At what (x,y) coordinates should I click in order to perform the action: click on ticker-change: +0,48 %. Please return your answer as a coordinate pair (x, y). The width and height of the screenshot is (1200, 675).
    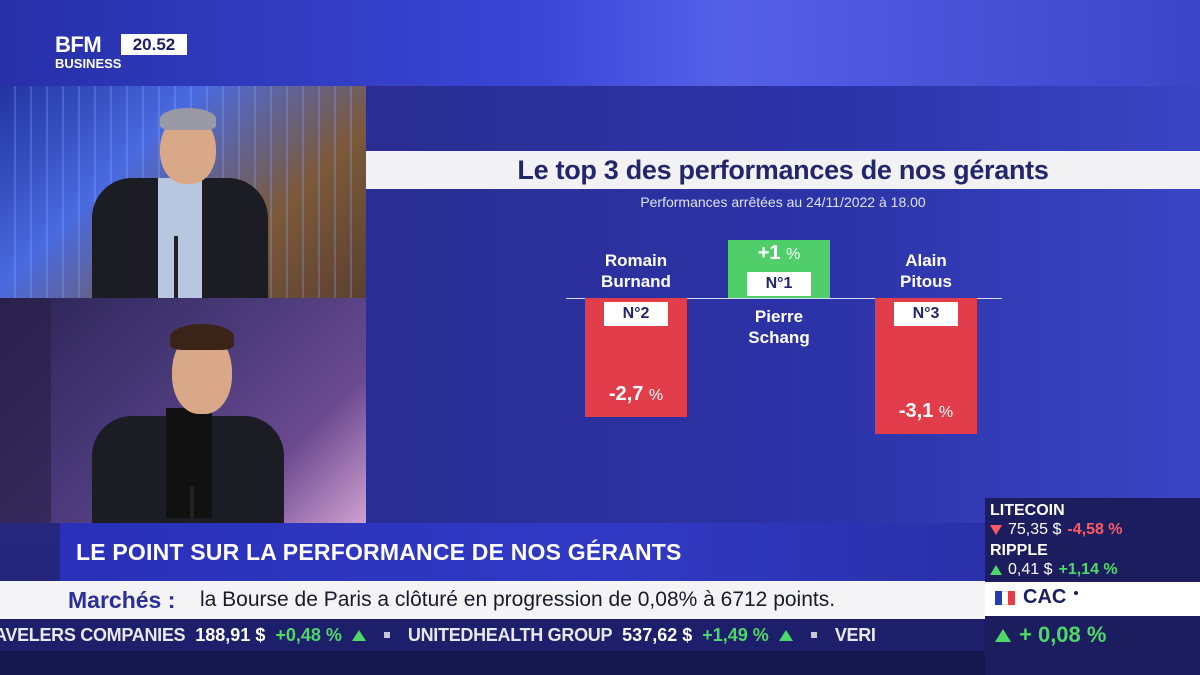
    Looking at the image, I should click on (308, 634).